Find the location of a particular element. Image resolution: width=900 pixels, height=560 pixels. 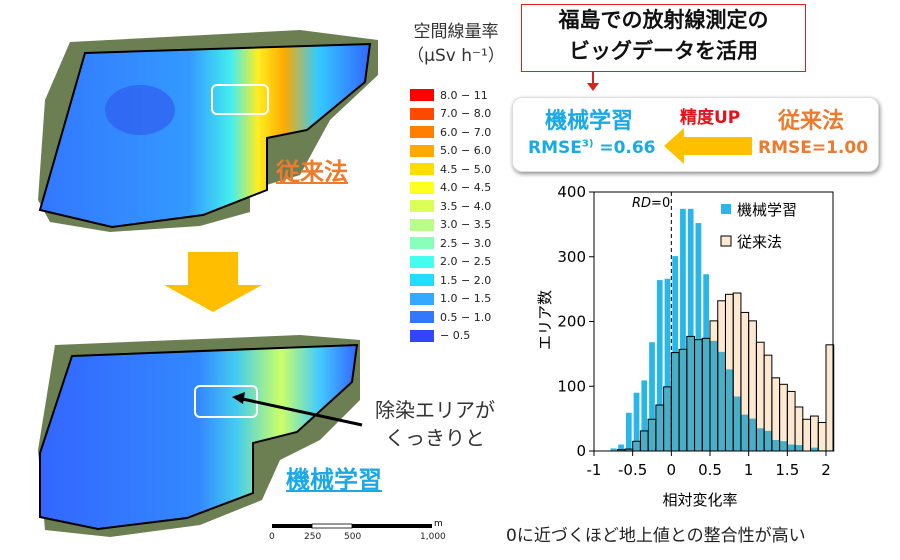

scale-tick: 500 is located at coordinates (353, 537).